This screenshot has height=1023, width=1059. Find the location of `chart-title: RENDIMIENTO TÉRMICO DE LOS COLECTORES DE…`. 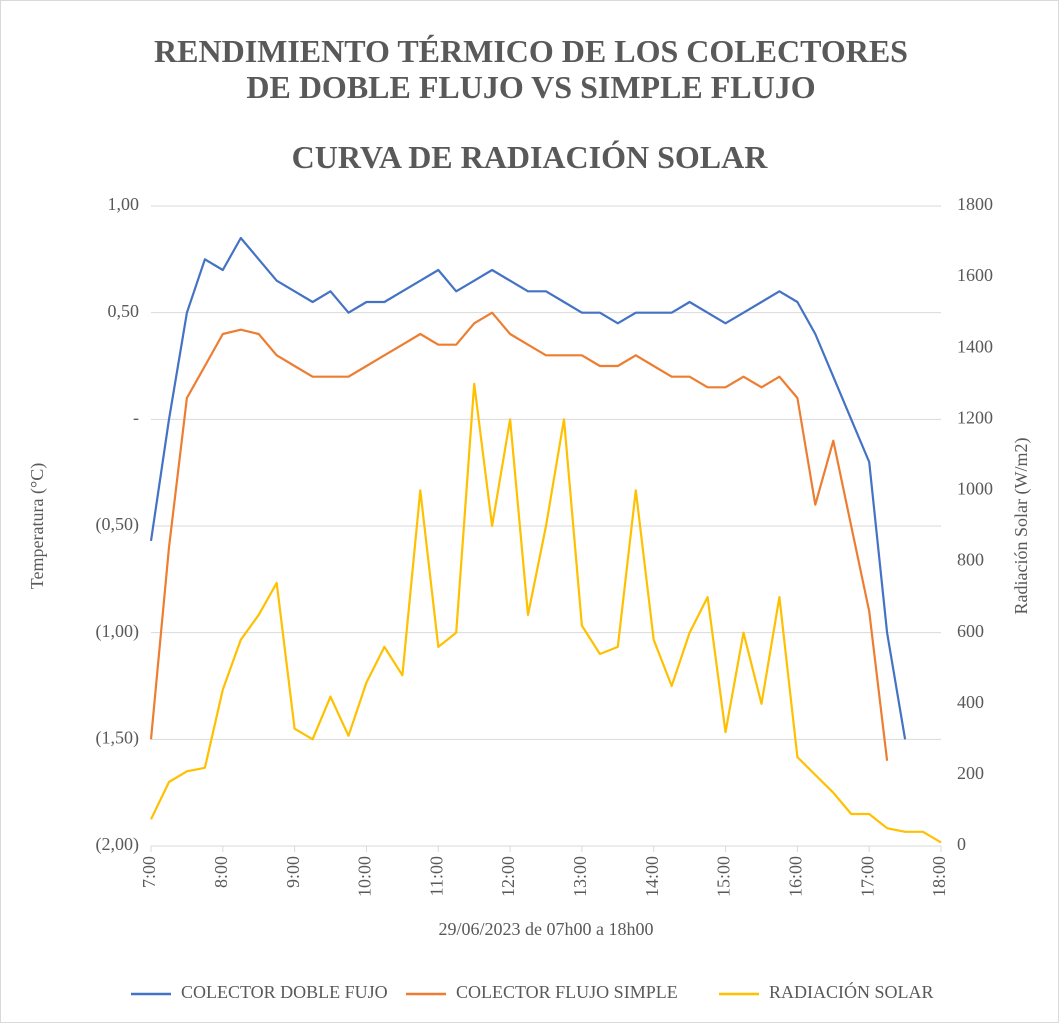

chart-title: RENDIMIENTO TÉRMICO DE LOS COLECTORES DE… is located at coordinates (531, 69).